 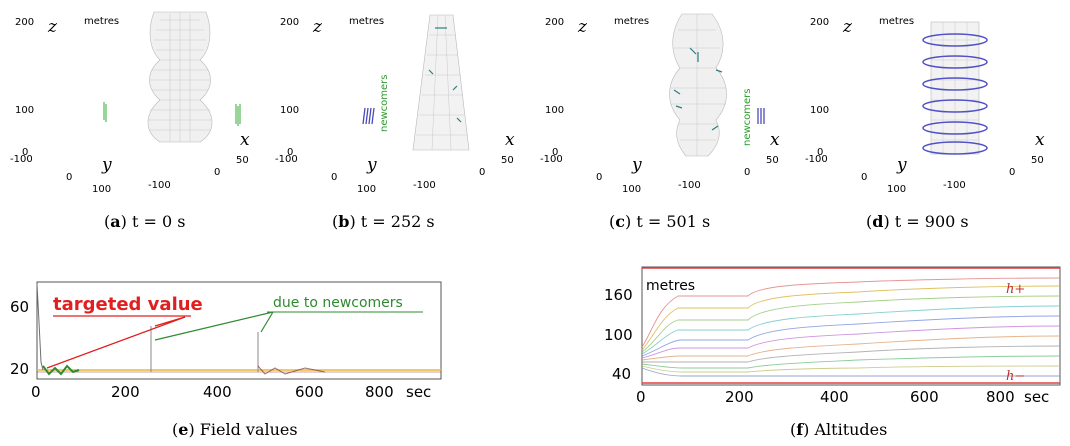 What do you see at coordinates (239, 330) in the screenshot?
I see `plot-e-frame` at bounding box center [239, 330].